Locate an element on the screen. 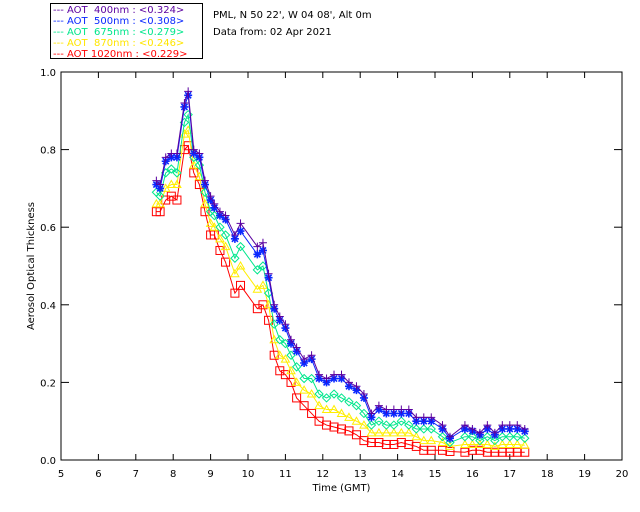 This screenshot has width=640, height=512. x-tick-label: 10 is located at coordinates (248, 474).